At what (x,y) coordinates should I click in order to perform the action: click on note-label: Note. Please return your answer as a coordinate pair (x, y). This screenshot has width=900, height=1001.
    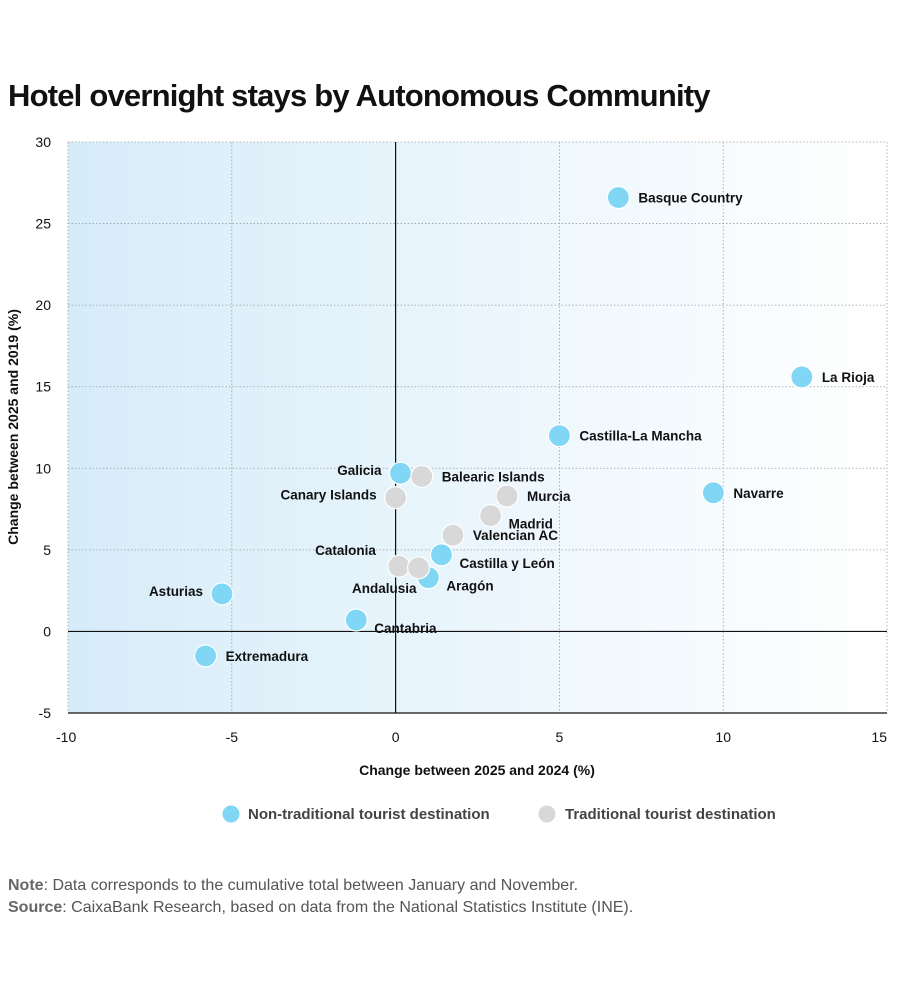
    Looking at the image, I should click on (26, 885).